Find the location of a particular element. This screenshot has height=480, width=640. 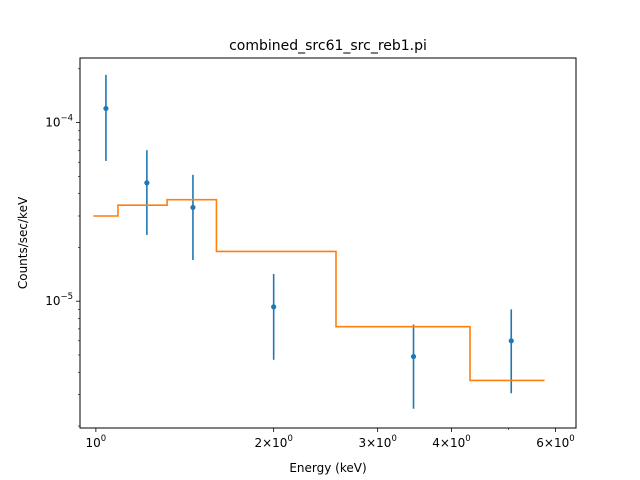

y-axis-label: Counts/sec/keV is located at coordinates (23, 242).